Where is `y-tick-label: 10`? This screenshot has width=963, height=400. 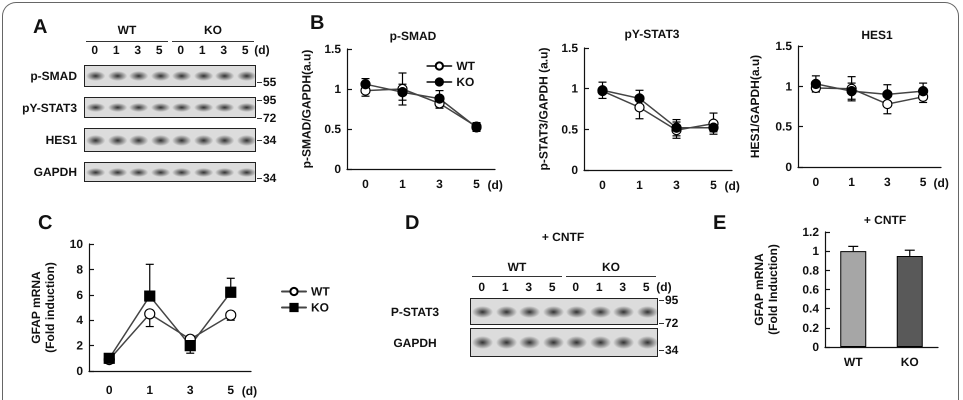
y-tick-label: 10 is located at coordinates (77, 244).